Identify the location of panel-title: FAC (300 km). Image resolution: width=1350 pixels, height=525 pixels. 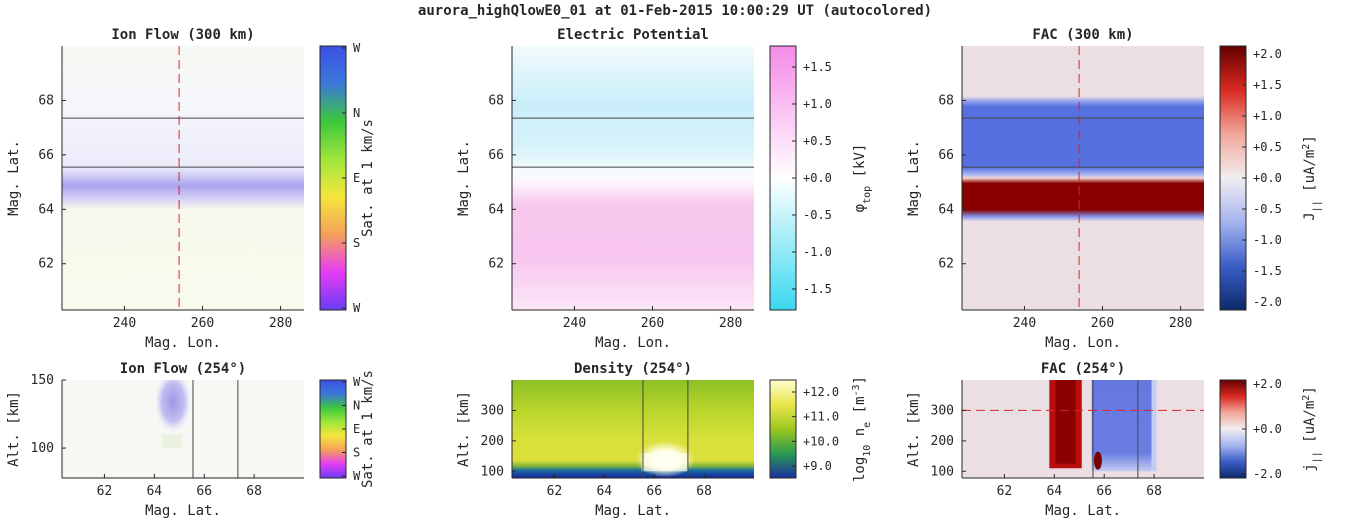
(1082, 35).